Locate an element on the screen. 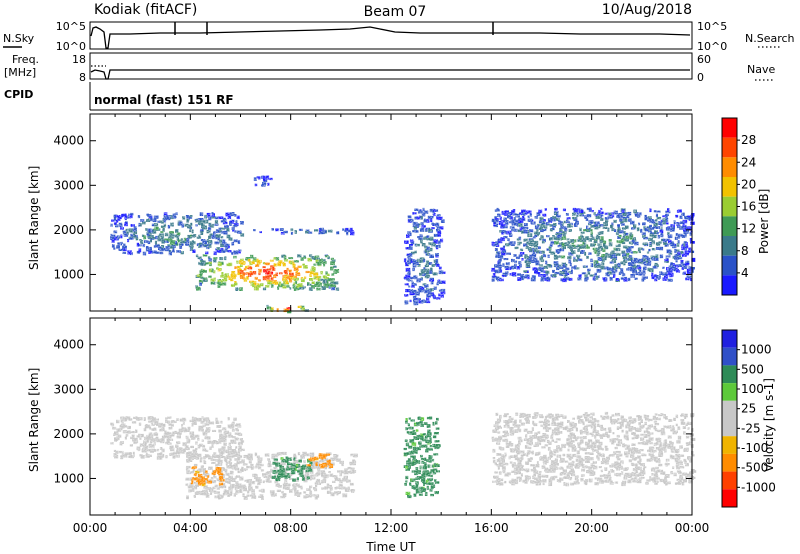 Image resolution: width=800 pixels, height=554 pixels. colorbar-tick-label: 8 is located at coordinates (745, 251).